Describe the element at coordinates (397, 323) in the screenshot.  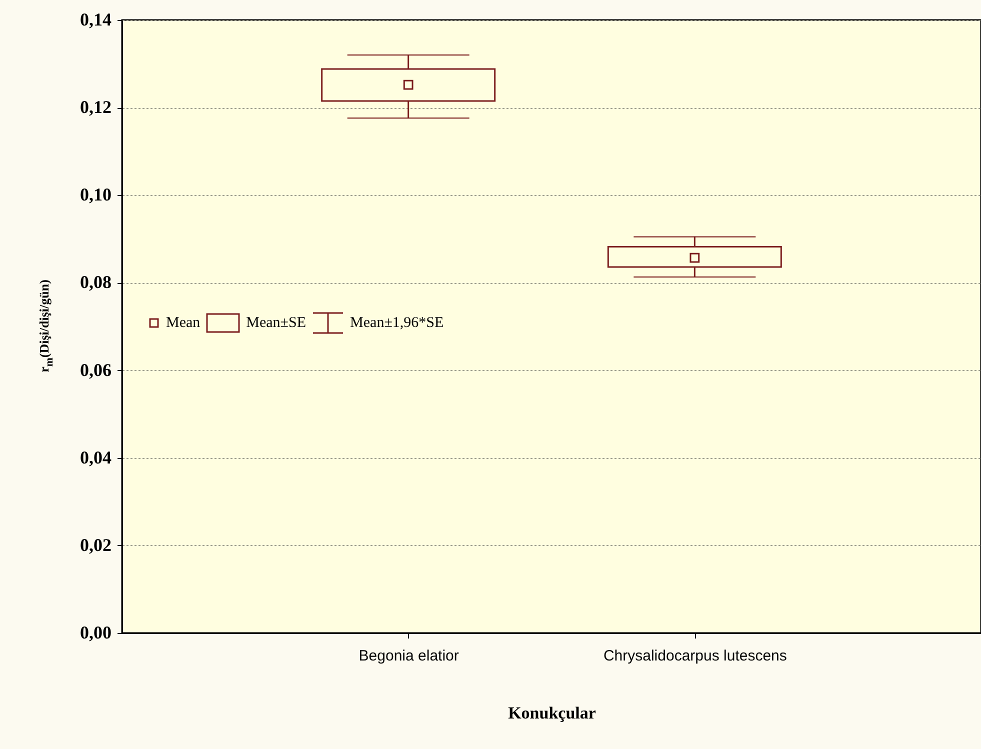
I see `annotation: Mean±1,96*SE` at that location.